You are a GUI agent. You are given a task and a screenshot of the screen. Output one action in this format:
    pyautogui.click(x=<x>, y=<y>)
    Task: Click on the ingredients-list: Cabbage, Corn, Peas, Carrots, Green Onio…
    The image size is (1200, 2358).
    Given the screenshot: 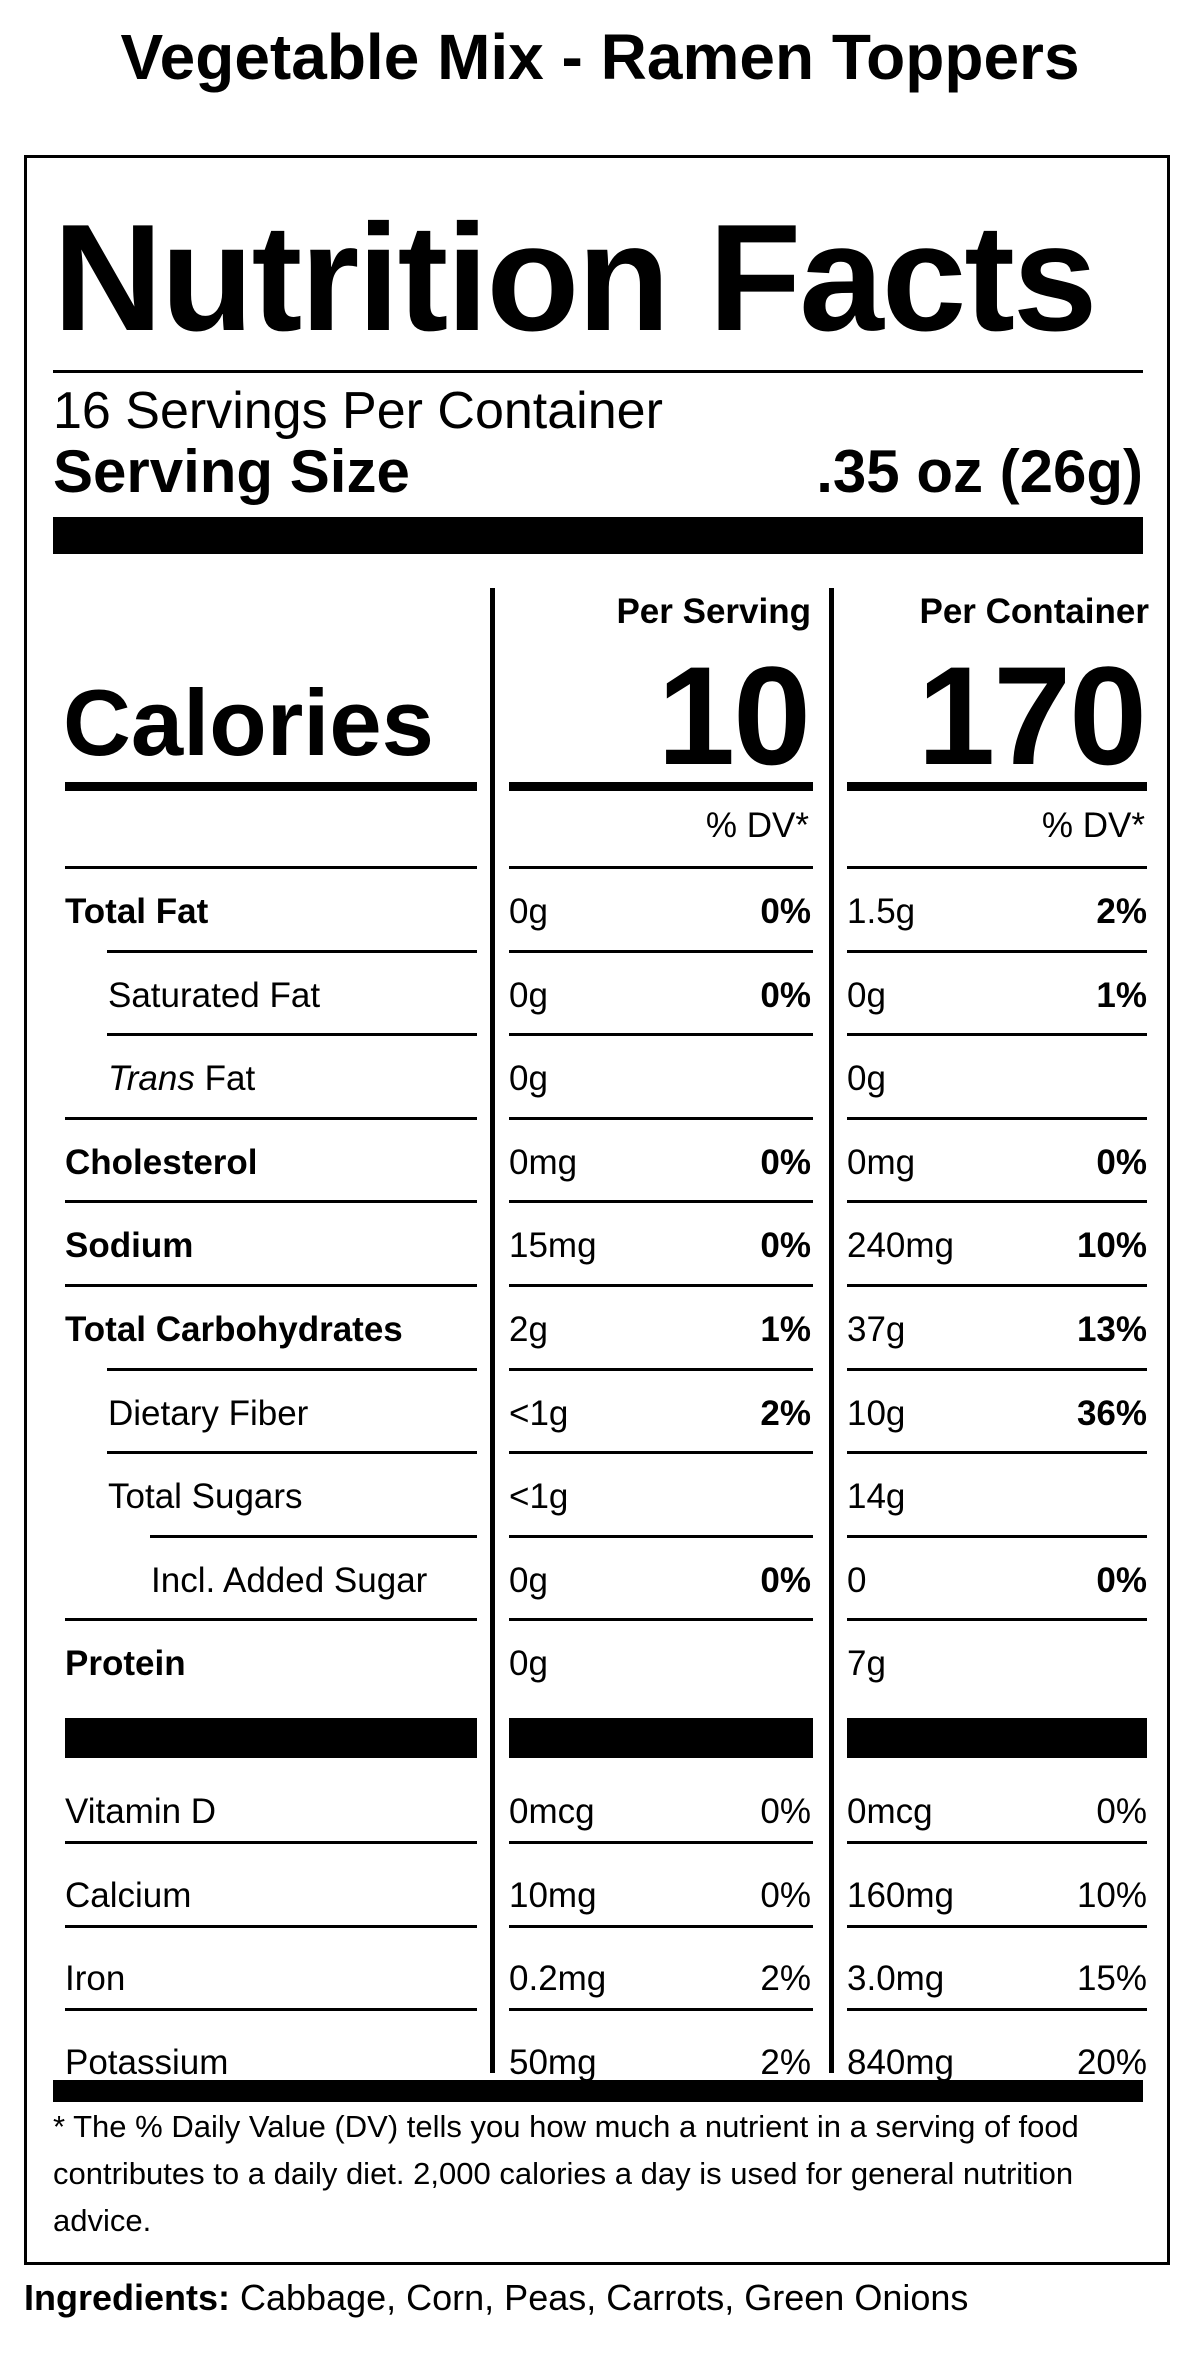 What is the action you would take?
    pyautogui.click(x=599, y=2297)
    